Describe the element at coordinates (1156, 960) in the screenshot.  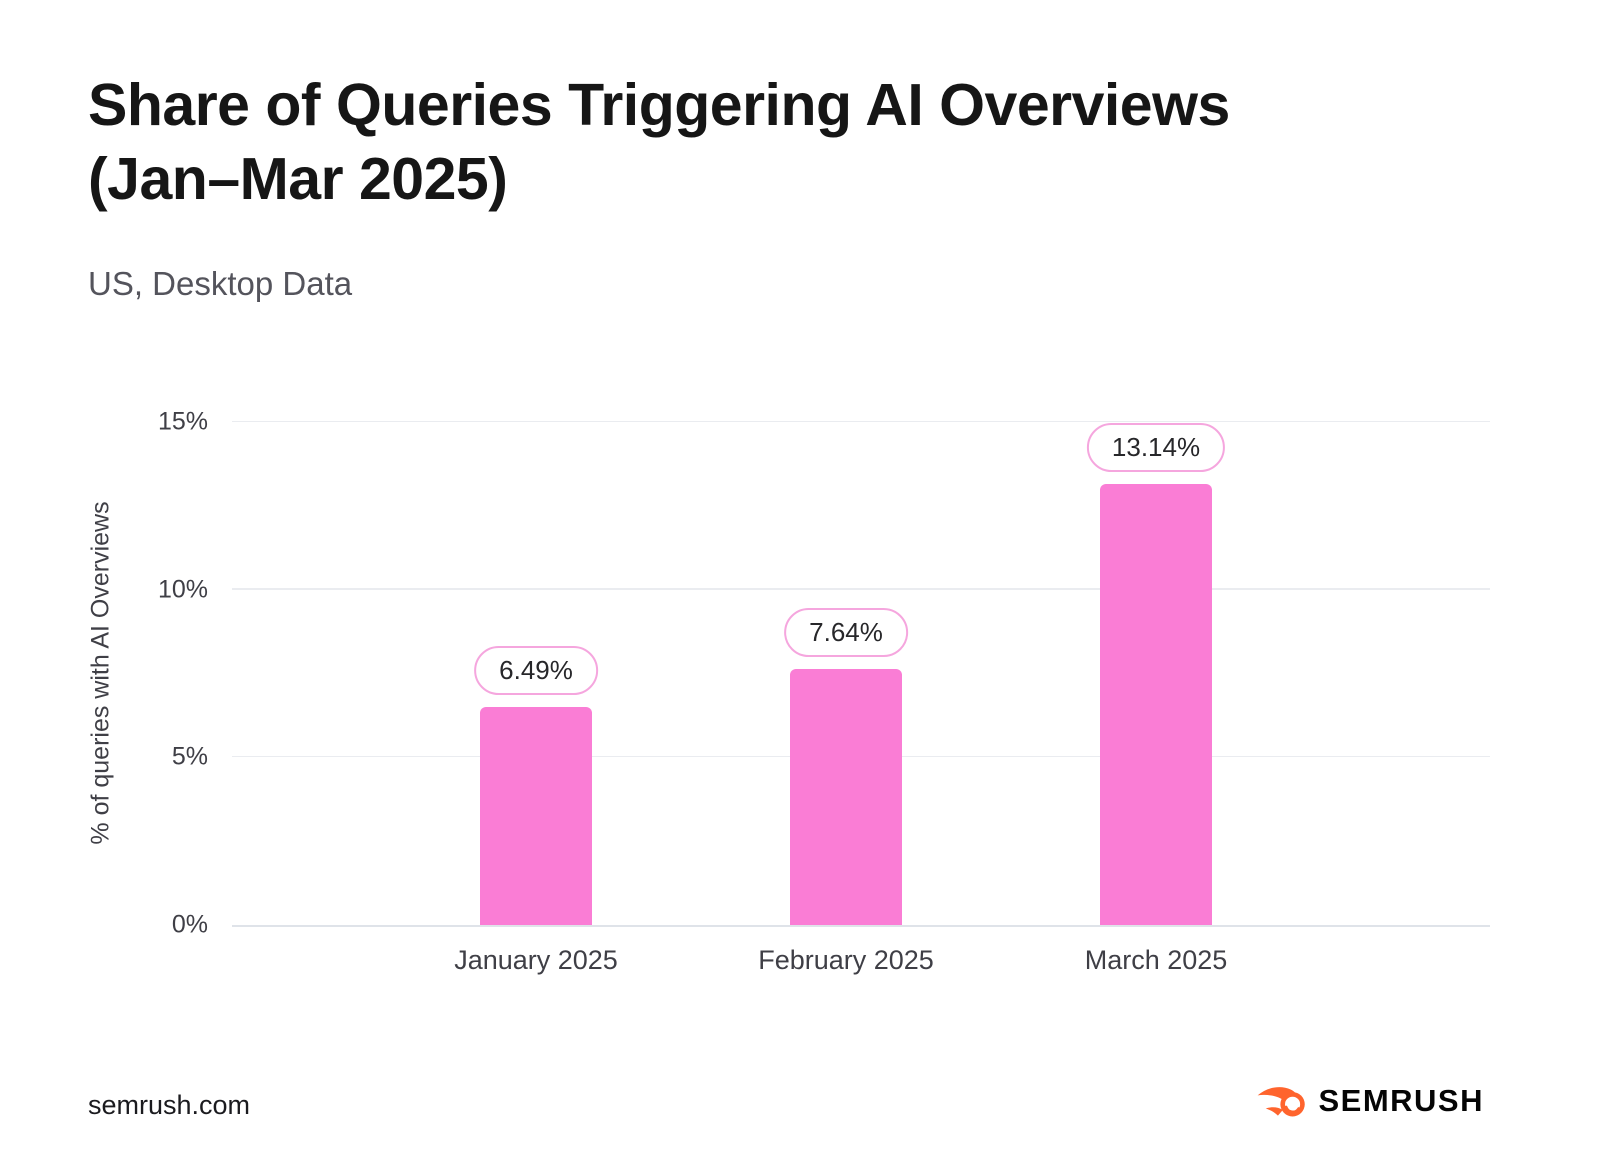
I see `x-tick-label: March 2025` at that location.